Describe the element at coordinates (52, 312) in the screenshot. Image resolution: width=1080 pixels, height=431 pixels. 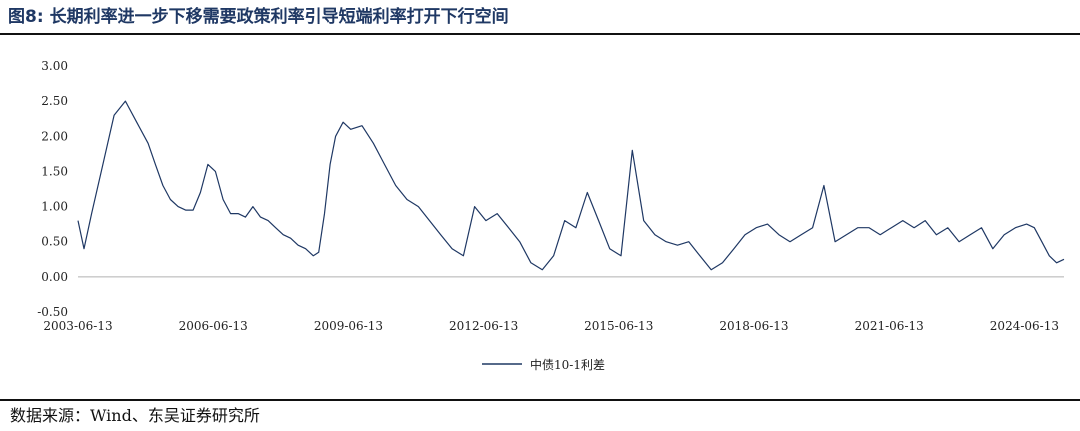
I see `y-tick-label: -0.50` at that location.